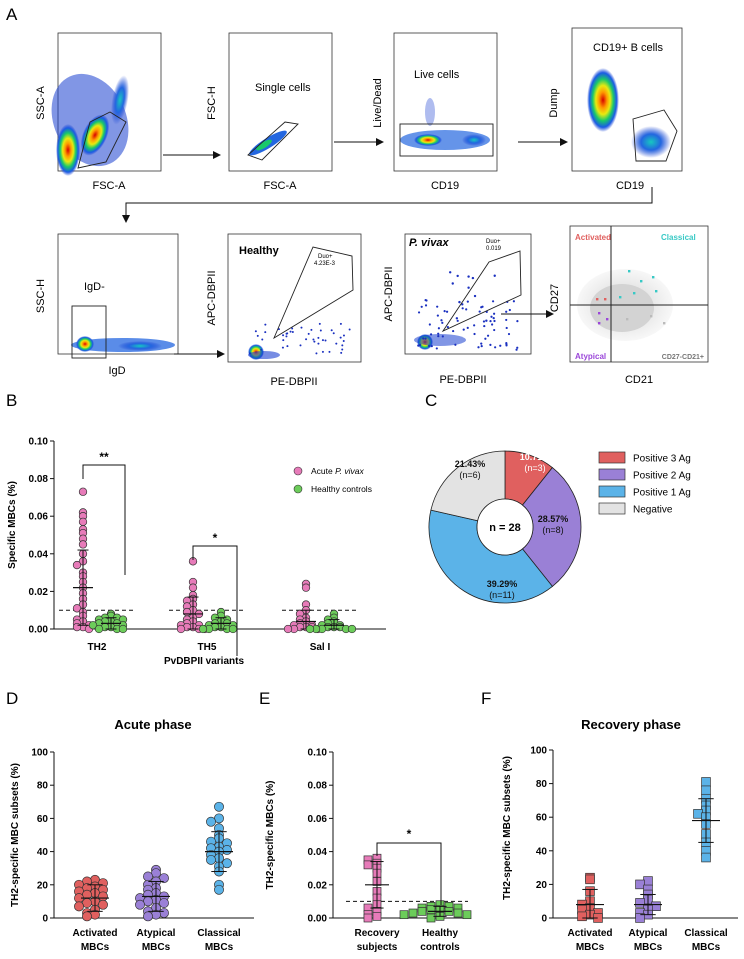 The image size is (744, 959). I want to click on gating-plot-fsc-ssc: FSC-A SSC-A, so click(98, 112).